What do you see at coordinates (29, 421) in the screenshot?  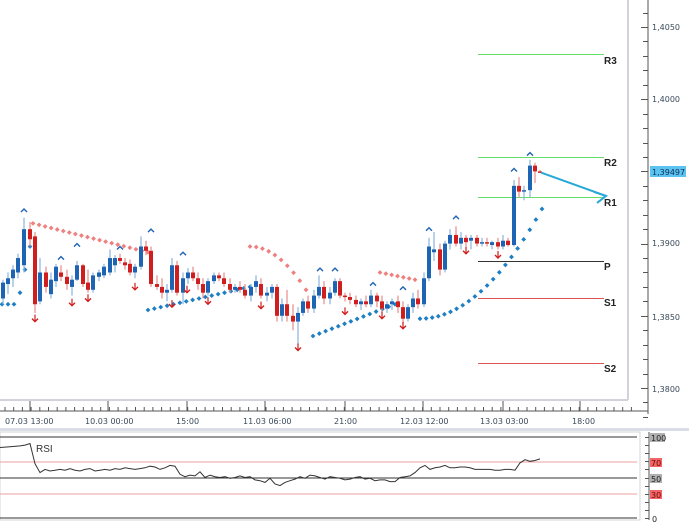 I see `time-label-1: 07.03 13:00` at bounding box center [29, 421].